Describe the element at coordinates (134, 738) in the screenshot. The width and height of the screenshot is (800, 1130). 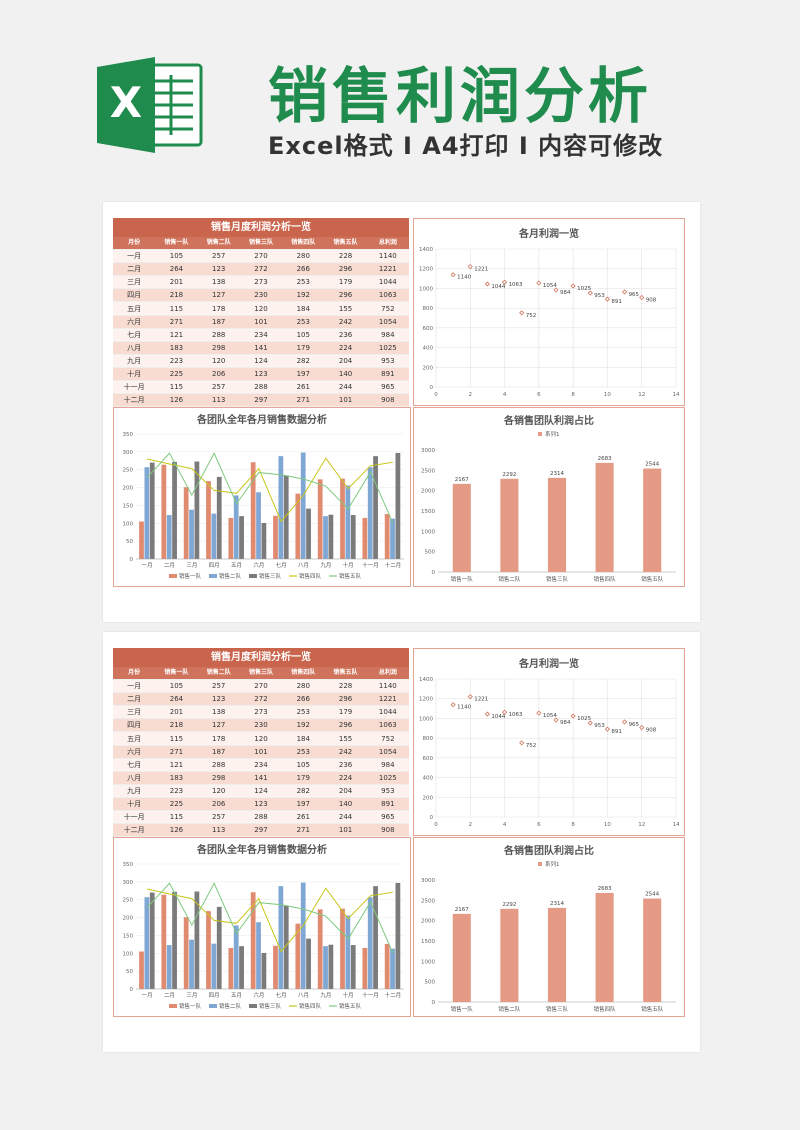
I see `table-cell: 五月` at that location.